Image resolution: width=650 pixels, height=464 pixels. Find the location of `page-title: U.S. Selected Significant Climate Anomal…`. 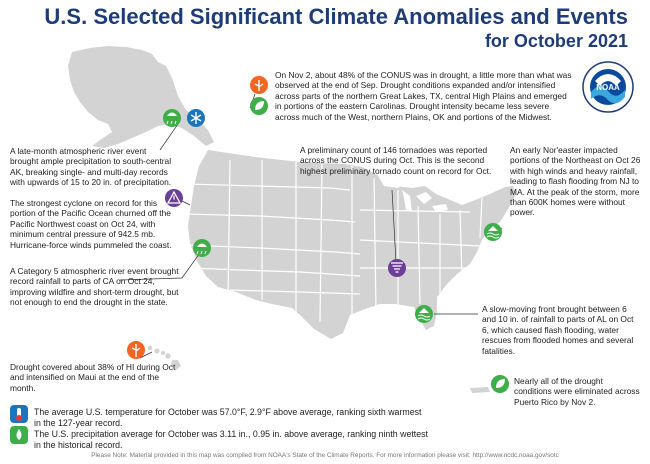

page-title: U.S. Selected Significant Climate Anomal… is located at coordinates (336, 16).